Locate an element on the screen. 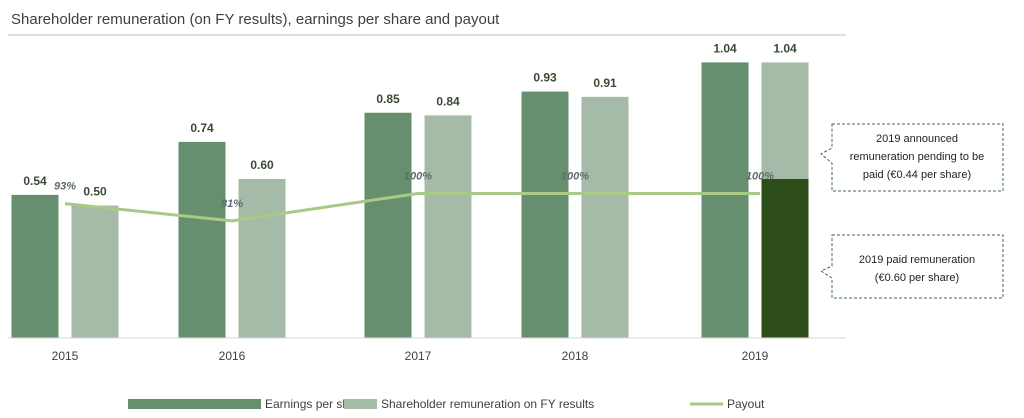 The width and height of the screenshot is (1024, 418). payout-label-2017: 100% is located at coordinates (418, 176).